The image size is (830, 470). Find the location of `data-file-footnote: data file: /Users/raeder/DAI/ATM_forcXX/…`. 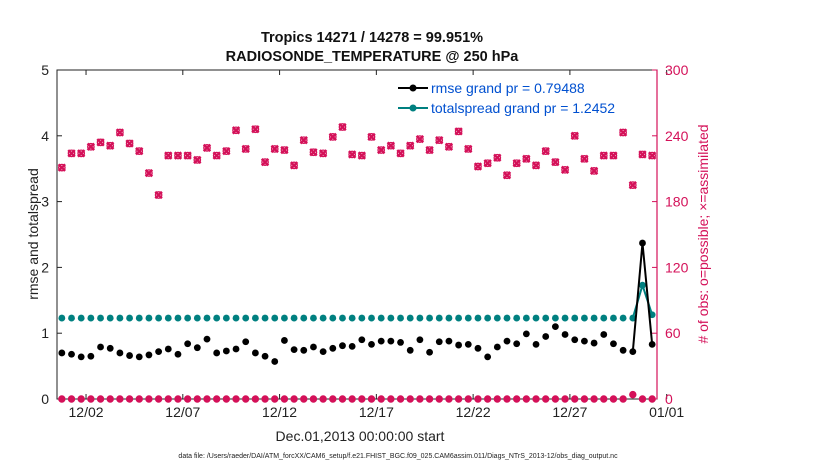

data-file-footnote: data file: /Users/raeder/DAI/ATM_forcXX/… is located at coordinates (398, 456).